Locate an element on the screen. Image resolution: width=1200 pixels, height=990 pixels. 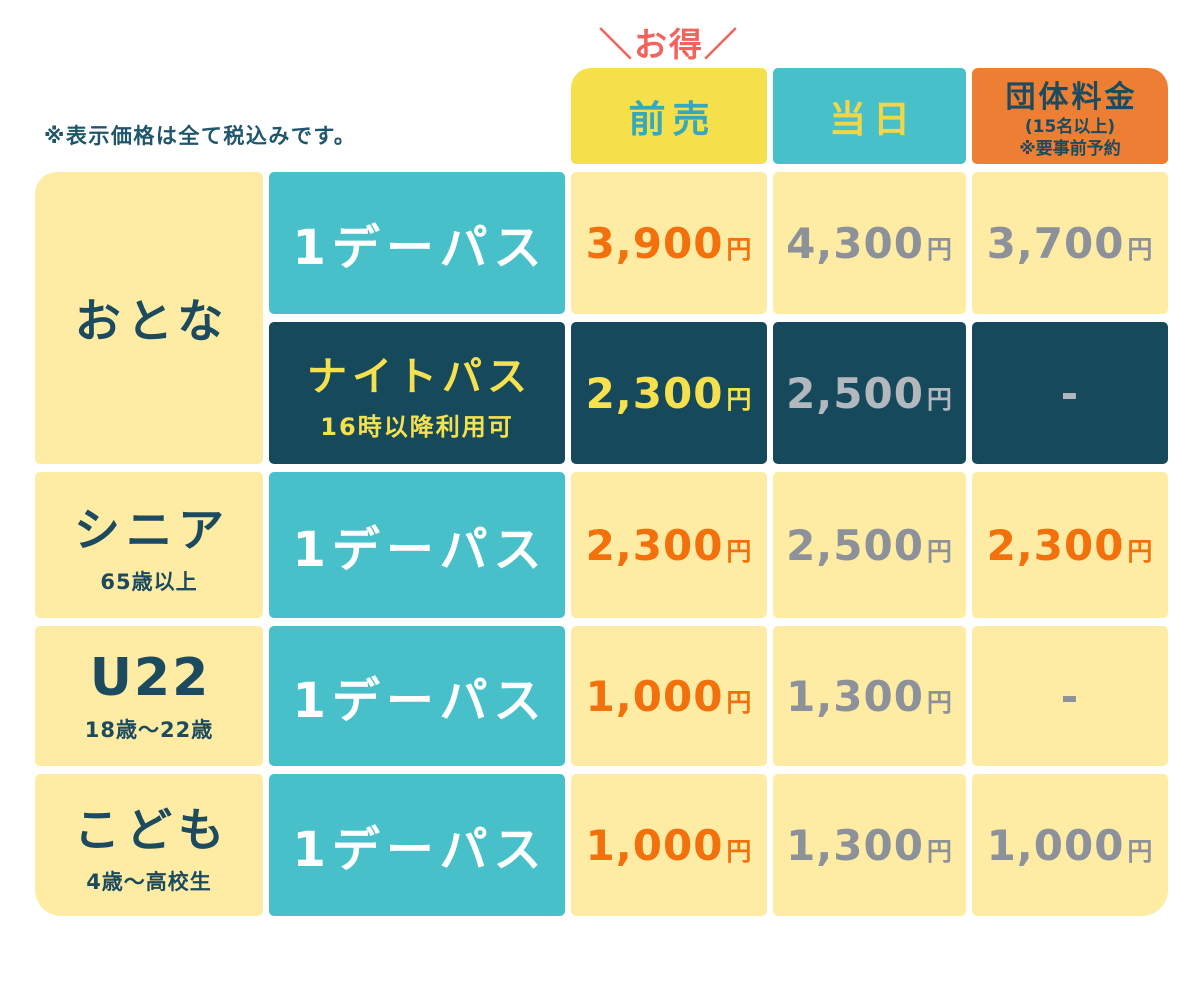
category-adult: おとな is located at coordinates (149, 318).